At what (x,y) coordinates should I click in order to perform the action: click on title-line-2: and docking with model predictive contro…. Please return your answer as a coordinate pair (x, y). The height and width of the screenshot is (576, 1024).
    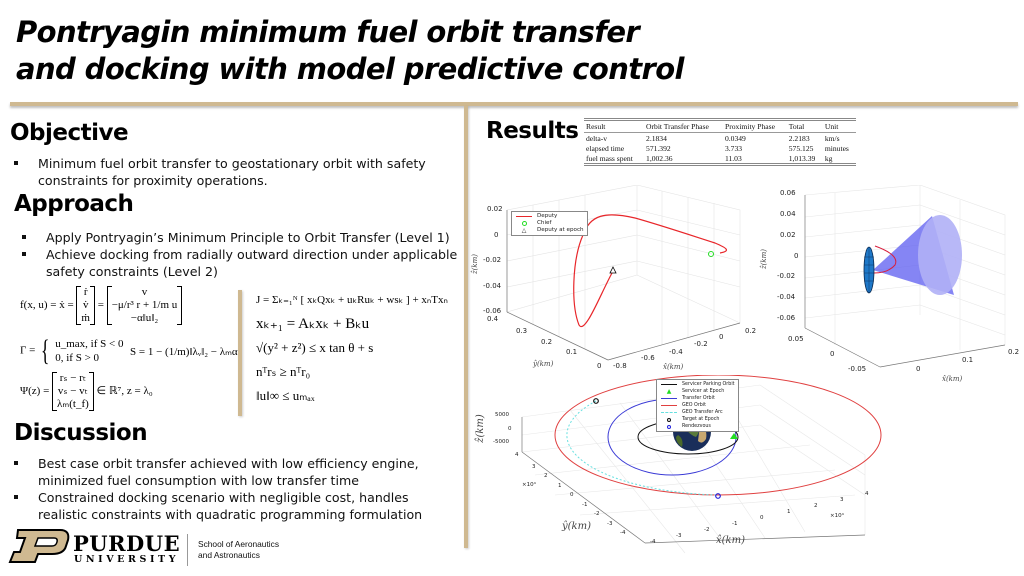
    Looking at the image, I should click on (350, 69).